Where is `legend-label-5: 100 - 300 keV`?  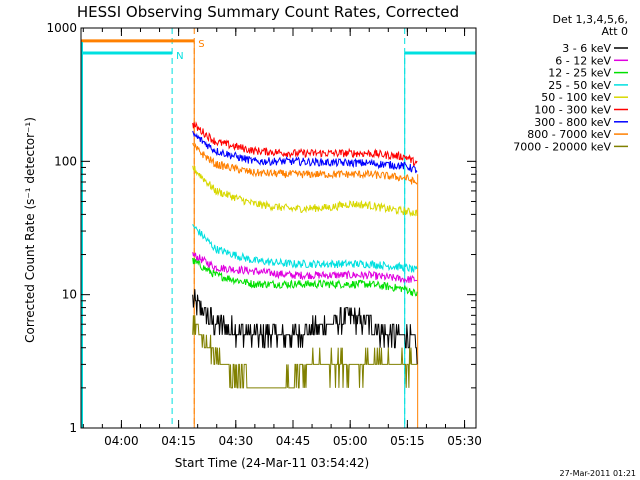 legend-label-5: 100 - 300 keV is located at coordinates (572, 110).